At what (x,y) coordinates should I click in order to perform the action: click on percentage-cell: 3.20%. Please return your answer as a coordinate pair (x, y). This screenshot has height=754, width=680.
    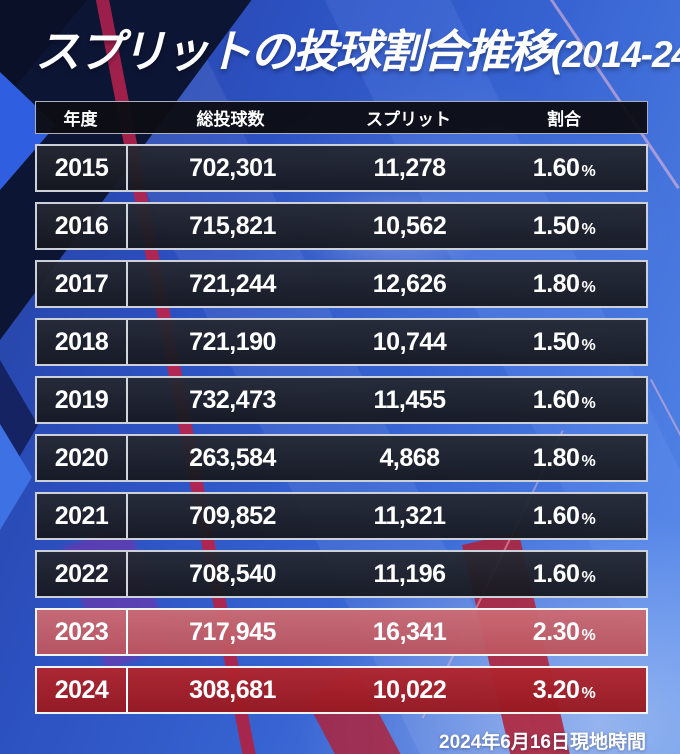
    Looking at the image, I should click on (564, 690).